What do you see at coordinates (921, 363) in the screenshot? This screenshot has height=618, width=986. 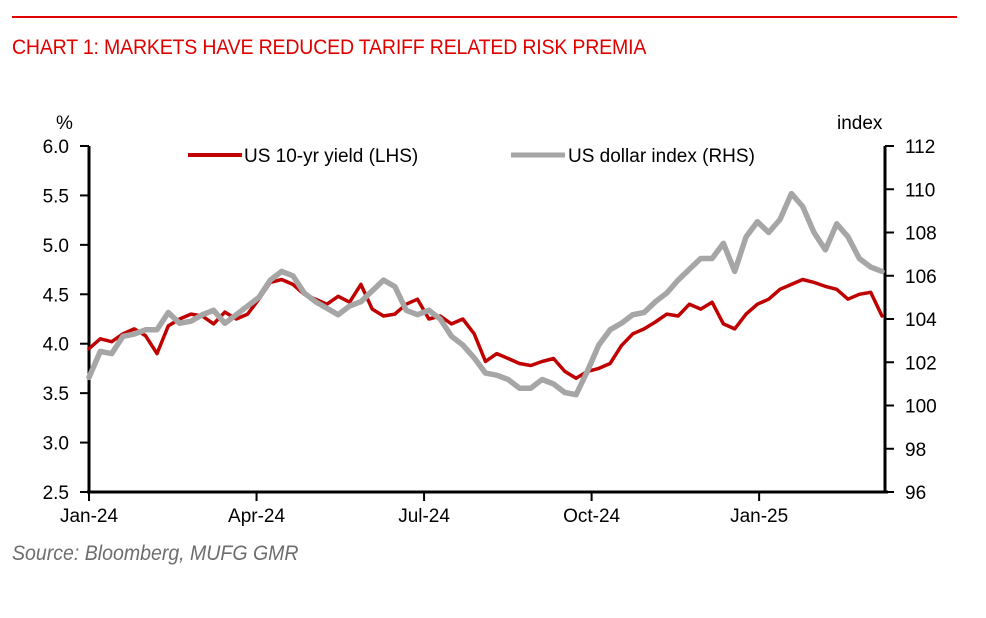 I see `right-tick-label: 102` at bounding box center [921, 363].